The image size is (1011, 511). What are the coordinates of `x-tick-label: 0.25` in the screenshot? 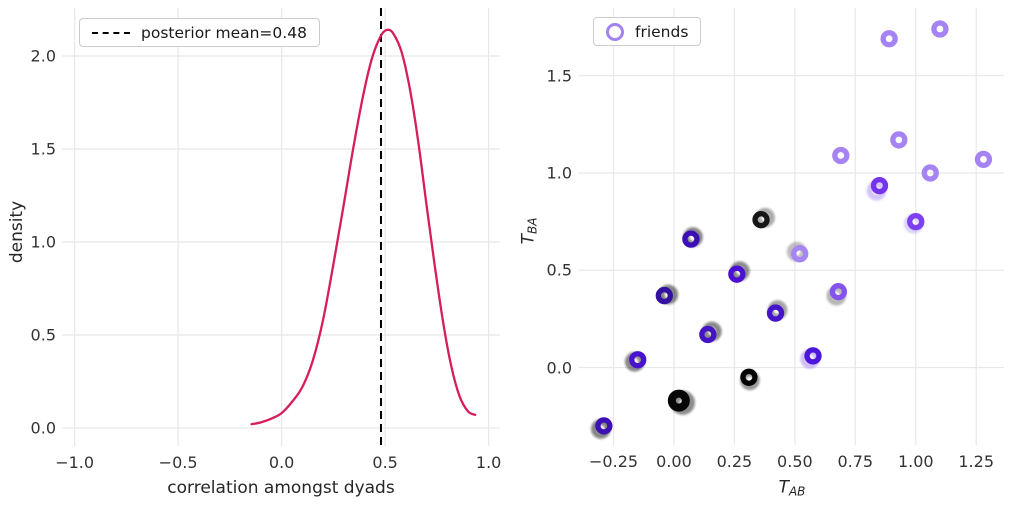 It's located at (734, 461).